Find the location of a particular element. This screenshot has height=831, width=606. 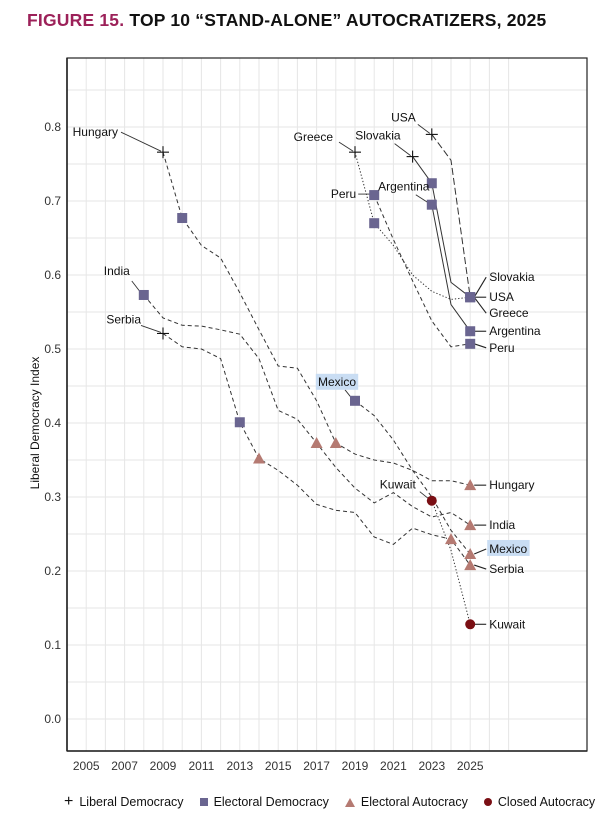

series-start-label-usa: USA is located at coordinates (403, 117).